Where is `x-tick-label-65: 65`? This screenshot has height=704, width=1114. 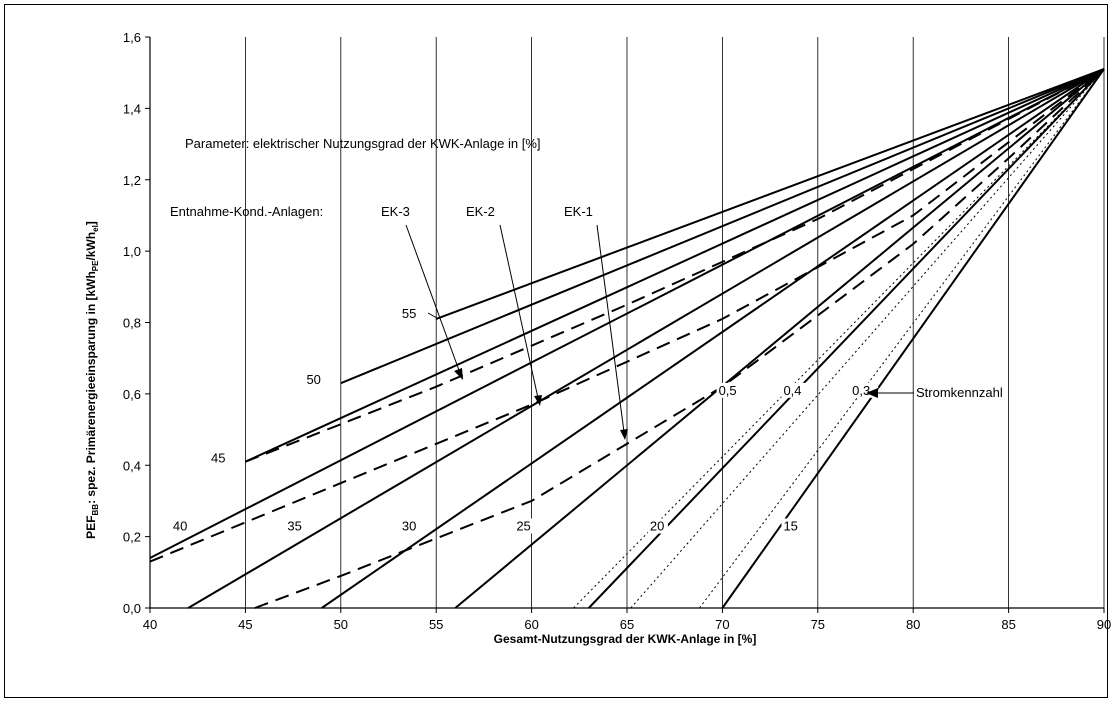 x-tick-label-65: 65 is located at coordinates (627, 624).